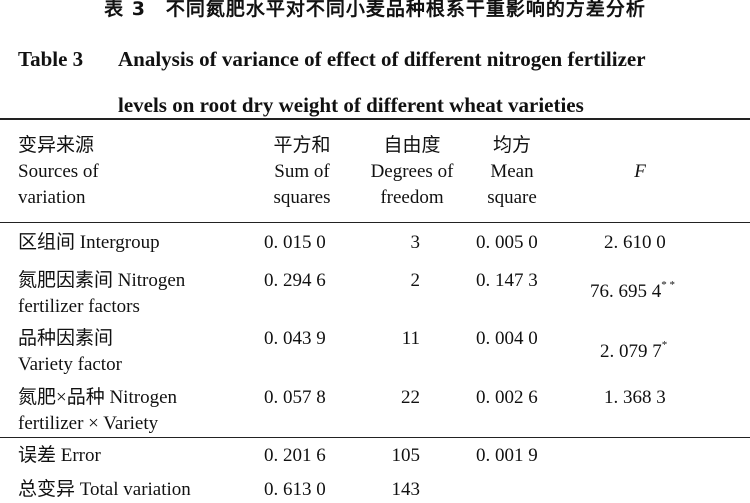 The image size is (750, 503). I want to click on header-ms: 均方 Mean square, so click(512, 172).